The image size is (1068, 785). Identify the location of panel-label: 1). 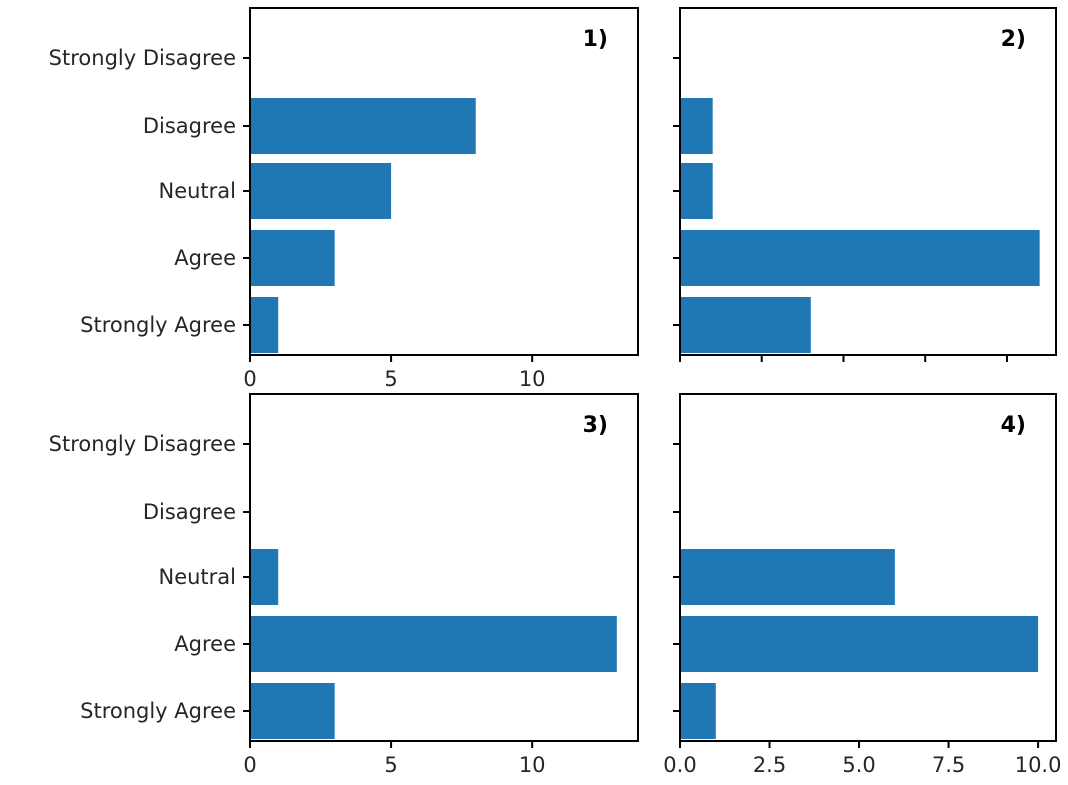
(595, 39).